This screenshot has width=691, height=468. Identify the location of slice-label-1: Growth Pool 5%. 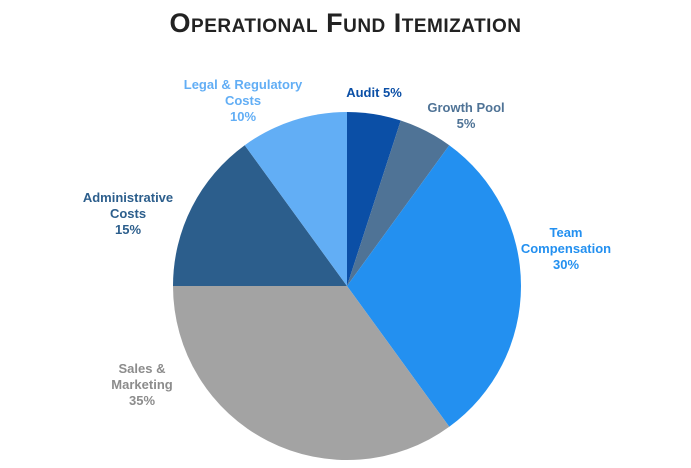
(465, 115).